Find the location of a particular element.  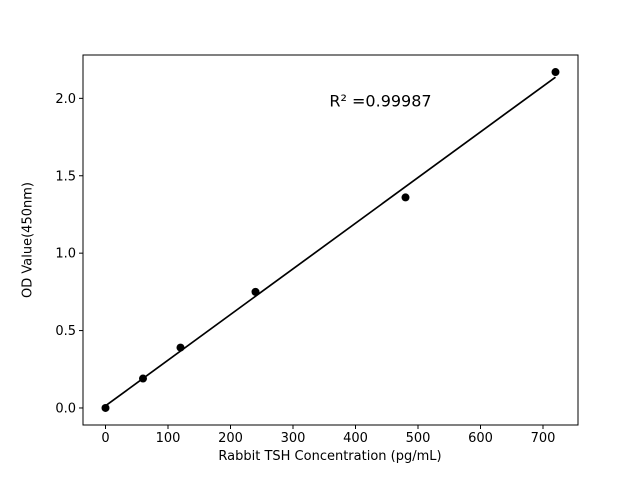

y-tick-label: 0.0 is located at coordinates (65, 408).